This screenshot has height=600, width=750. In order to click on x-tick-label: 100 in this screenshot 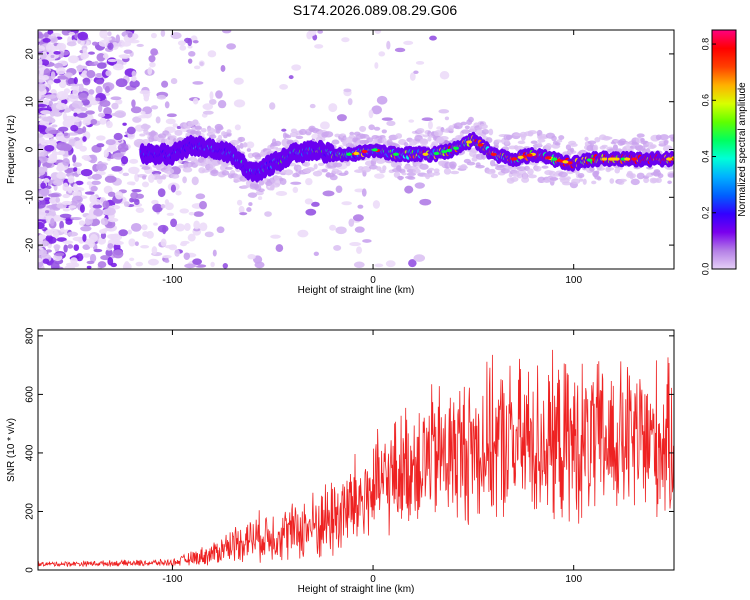, I will do `click(573, 280)`.